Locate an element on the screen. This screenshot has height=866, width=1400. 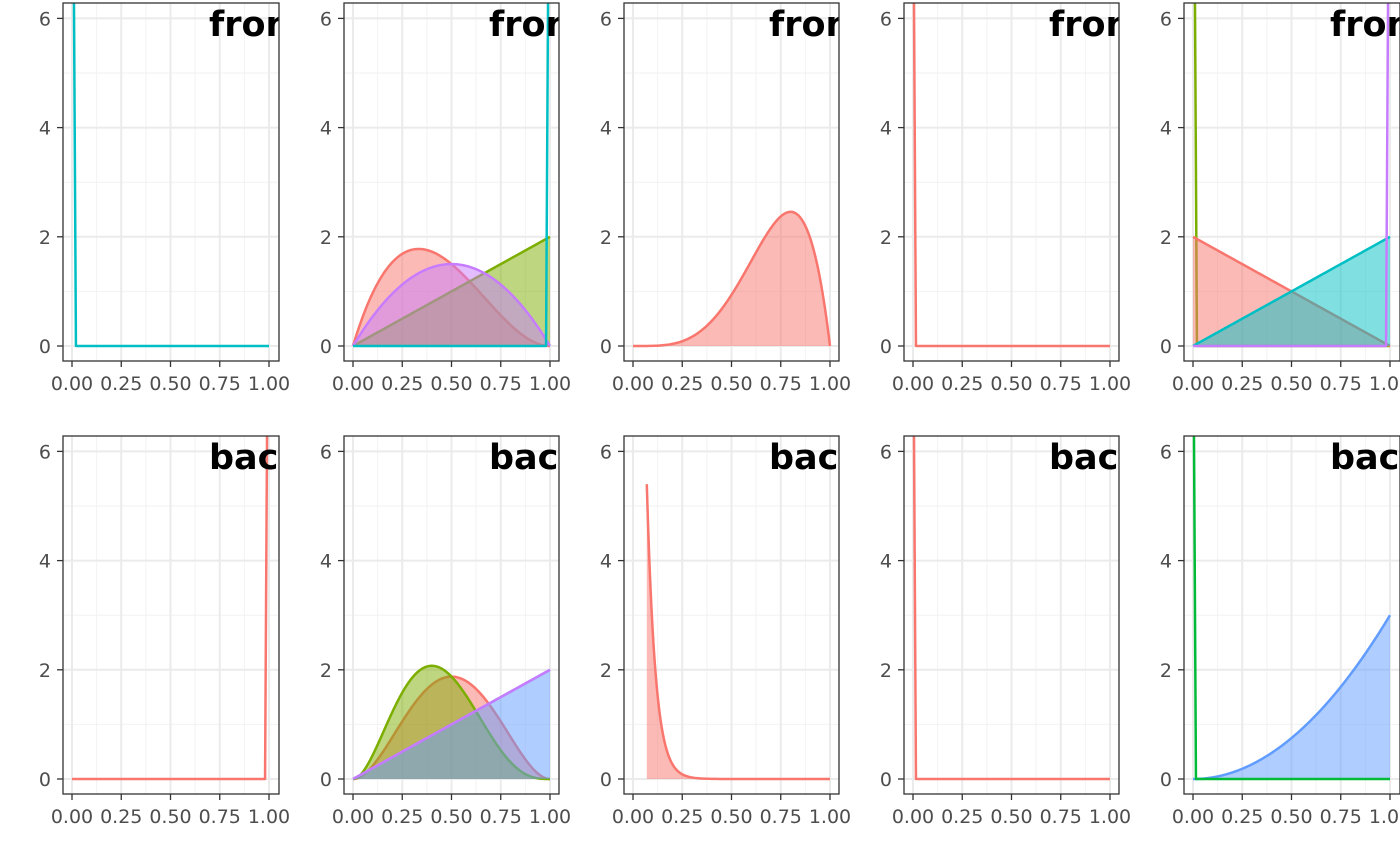
panel-7: back 0 2 4 6 0.00 0.25 0.50 0.75 1.00 is located at coordinates (445, 631).